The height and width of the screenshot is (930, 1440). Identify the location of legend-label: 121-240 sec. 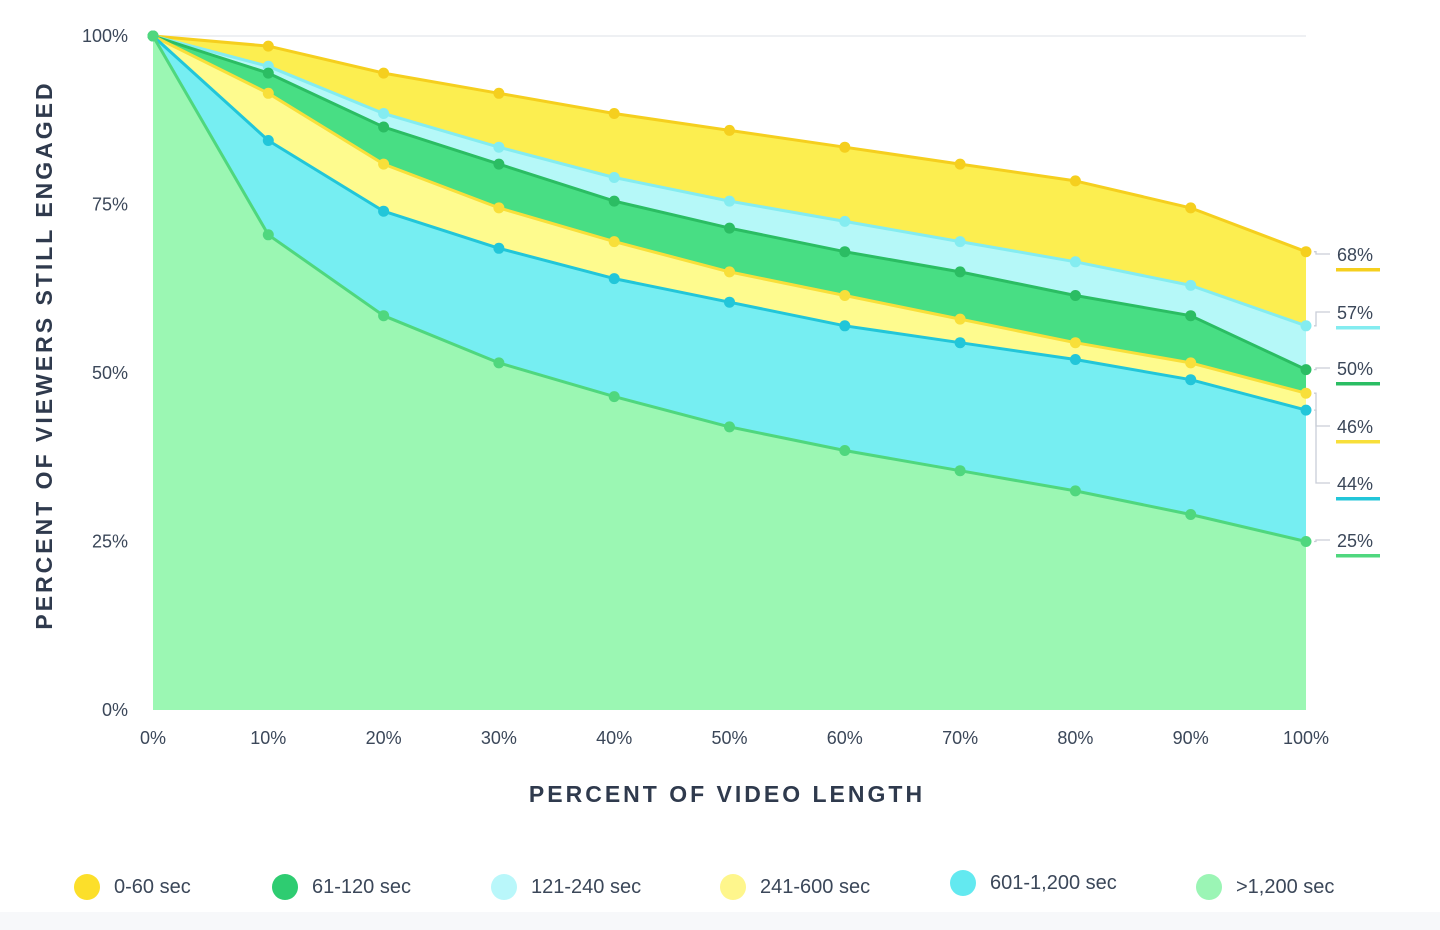
(586, 886).